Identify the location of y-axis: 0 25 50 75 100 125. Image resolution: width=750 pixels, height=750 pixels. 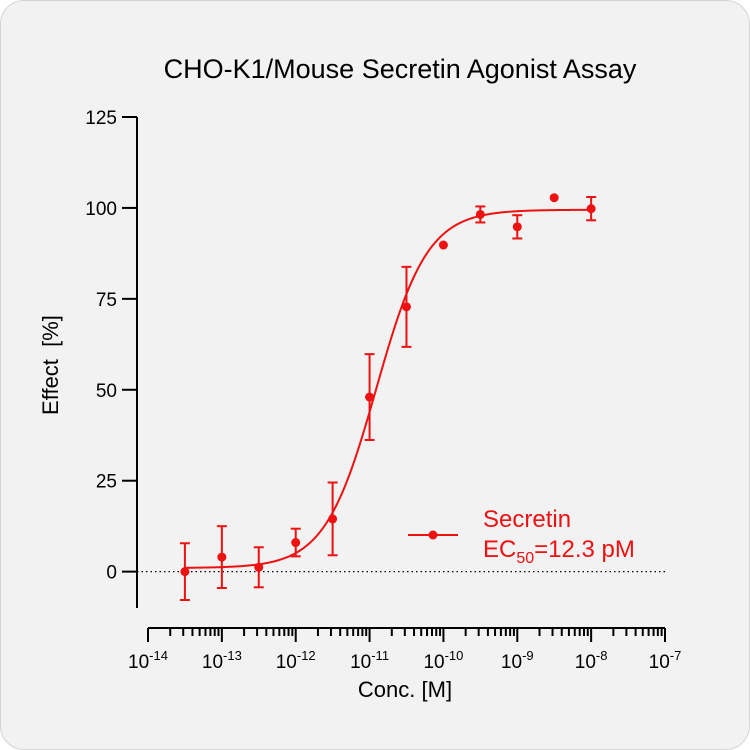
(111, 358).